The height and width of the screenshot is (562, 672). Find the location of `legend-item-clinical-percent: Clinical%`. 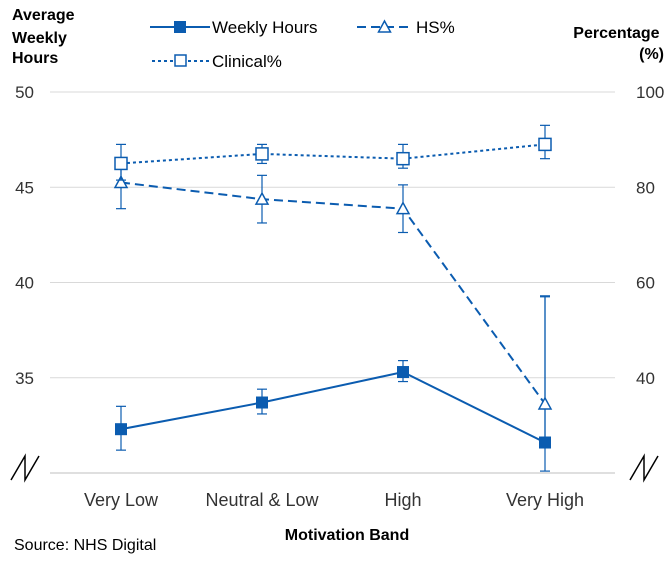

legend-item-clinical-percent: Clinical% is located at coordinates (217, 61).